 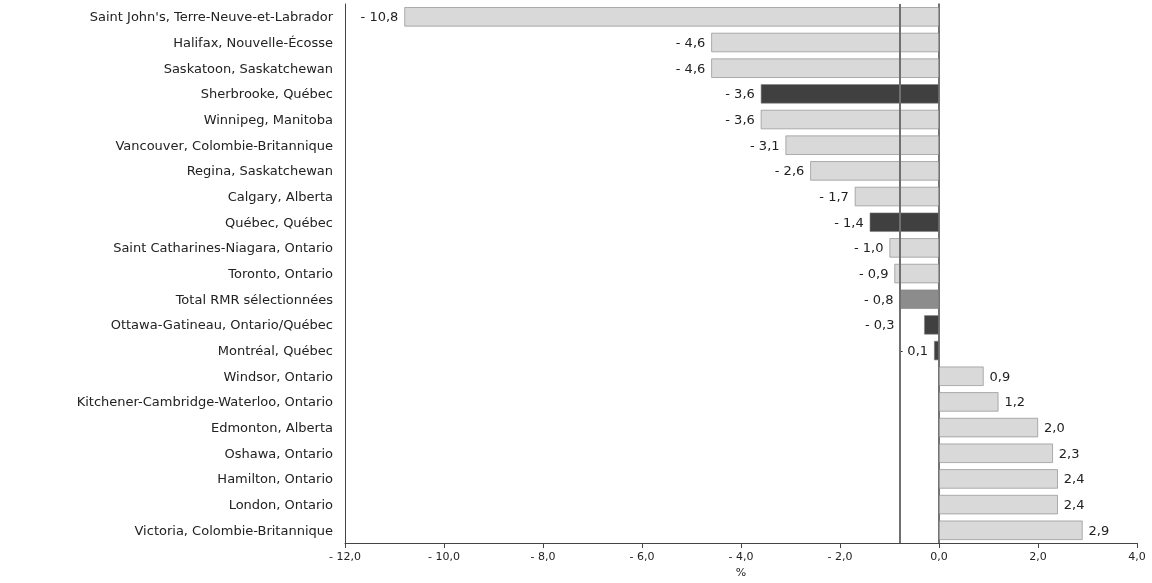 I want to click on y-tick-label: Winnipeg, Manitoba, so click(x=268, y=120).